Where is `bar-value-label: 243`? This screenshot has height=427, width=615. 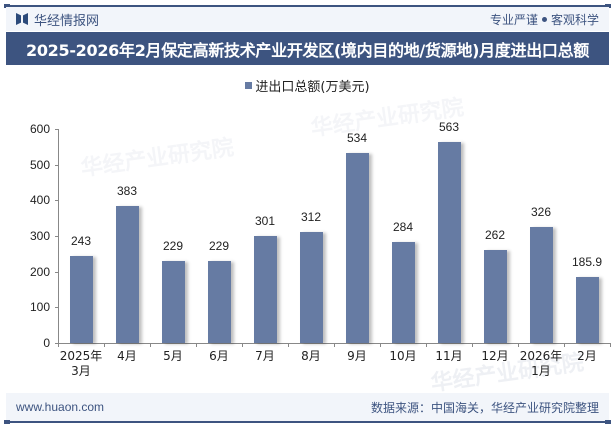 bar-value-label: 243 is located at coordinates (81, 241).